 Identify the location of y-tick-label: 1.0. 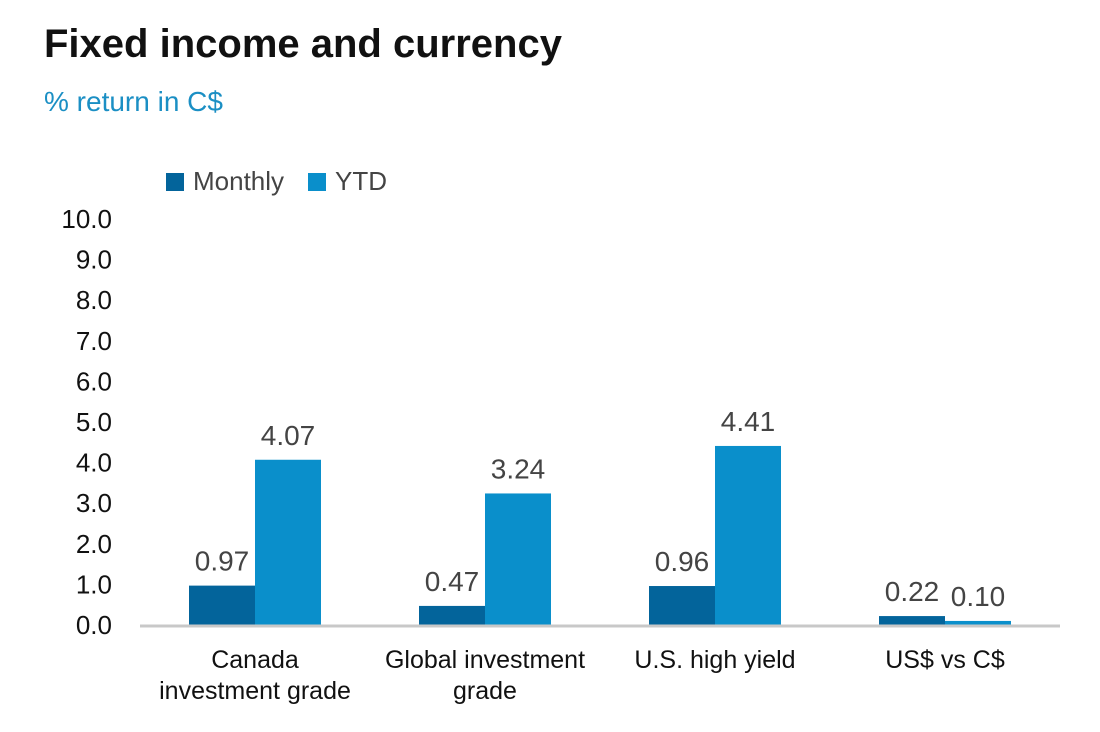
(94, 584).